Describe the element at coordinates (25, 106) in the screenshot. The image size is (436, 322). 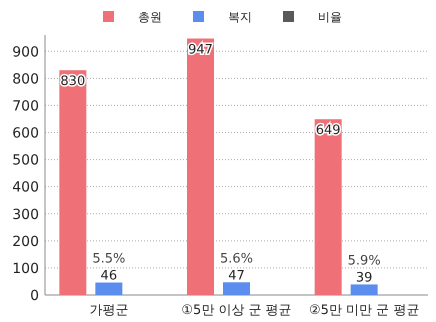
I see `y-tick-label: 700` at that location.